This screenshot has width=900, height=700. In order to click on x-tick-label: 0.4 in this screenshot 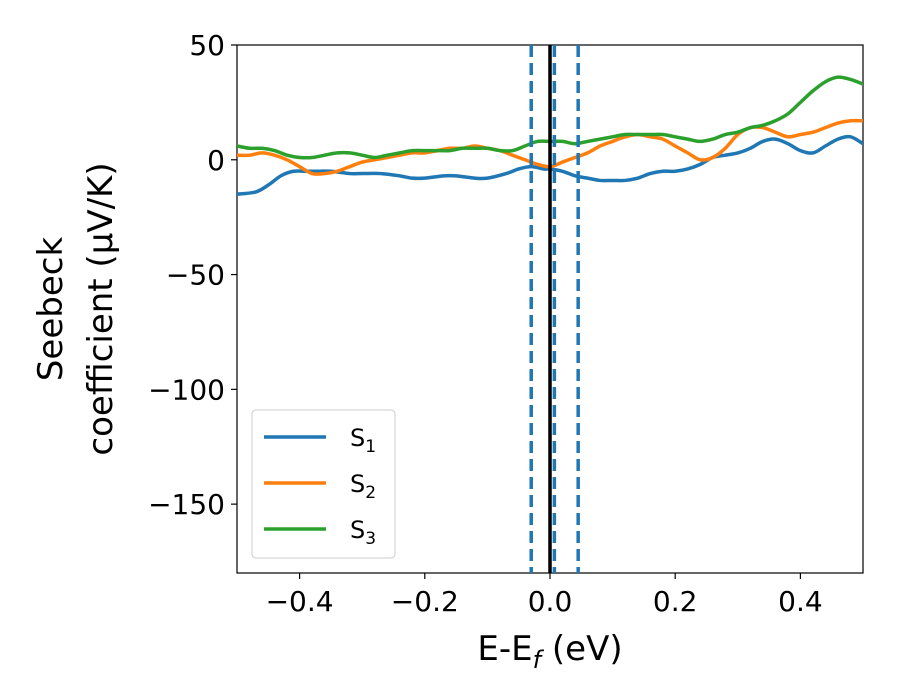, I will do `click(800, 601)`.